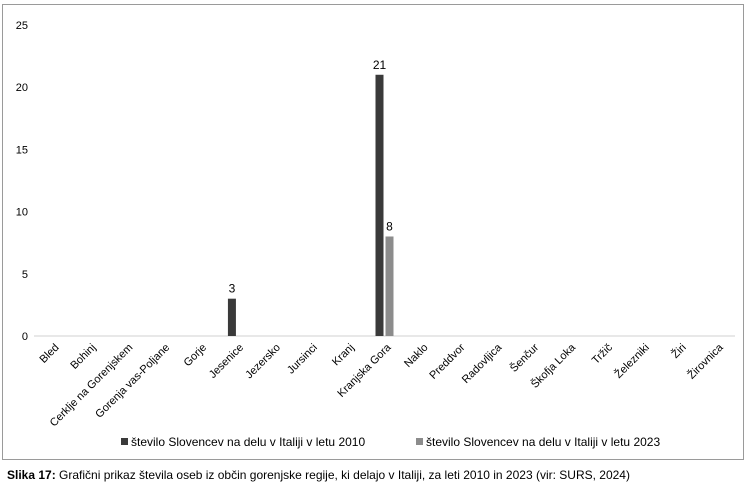 This screenshot has width=753, height=494. I want to click on x-tick-label: Jursinci, so click(302, 359).